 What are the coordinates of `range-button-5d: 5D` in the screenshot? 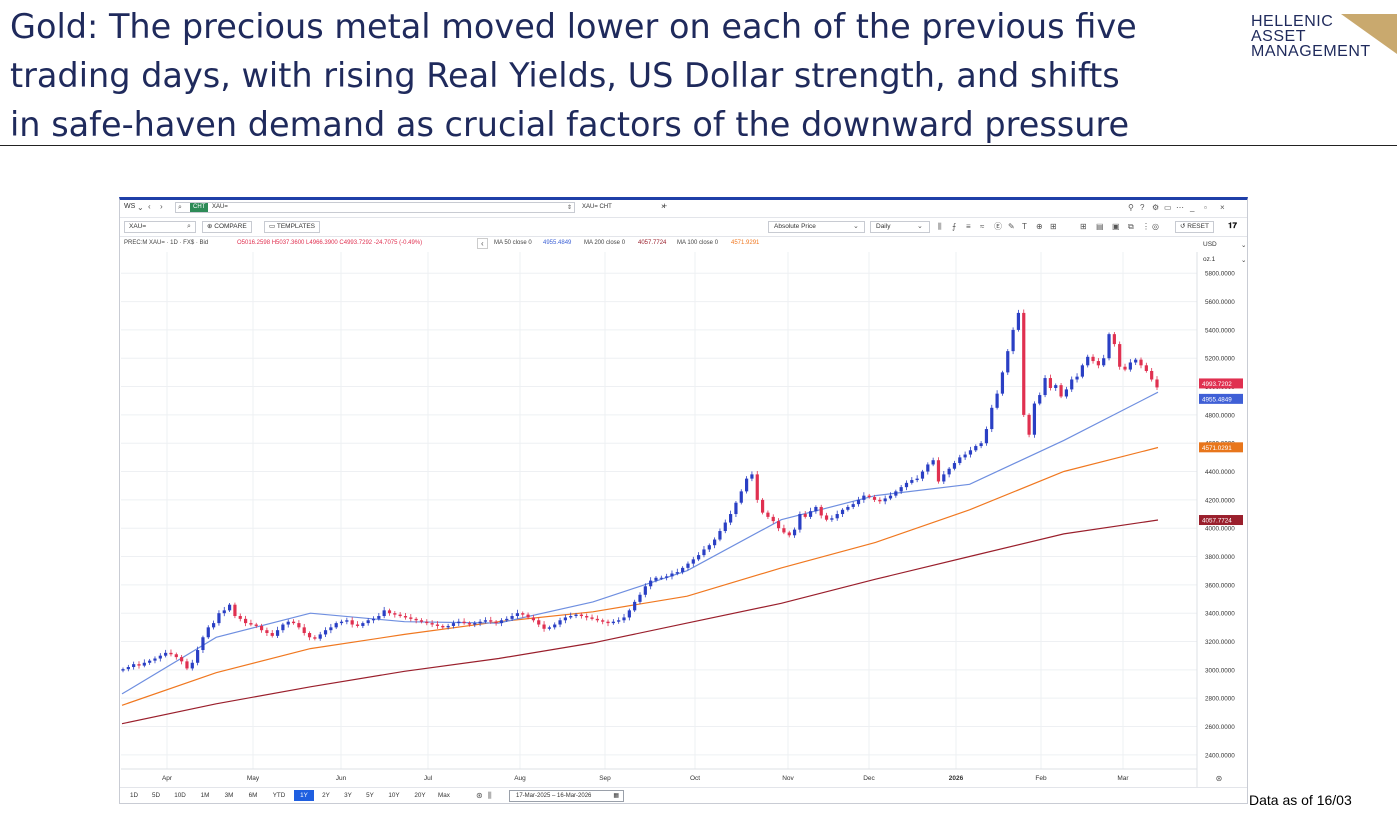 It's located at (156, 795).